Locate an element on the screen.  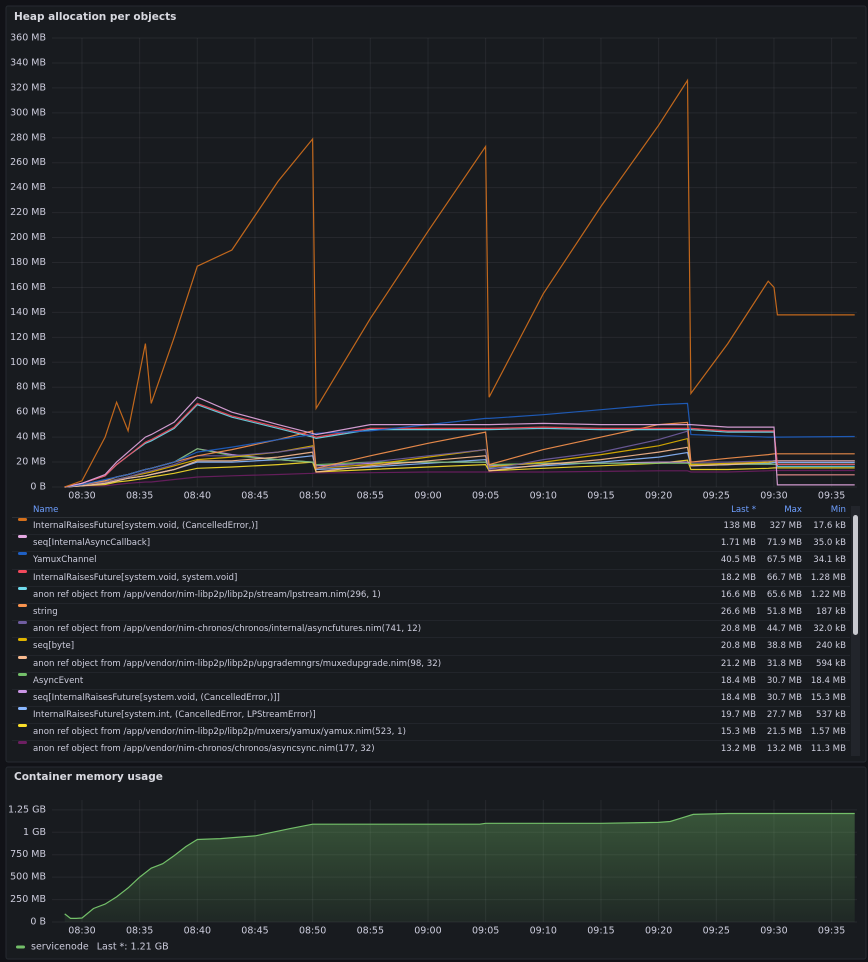
column-header: Max is located at coordinates (793, 510).